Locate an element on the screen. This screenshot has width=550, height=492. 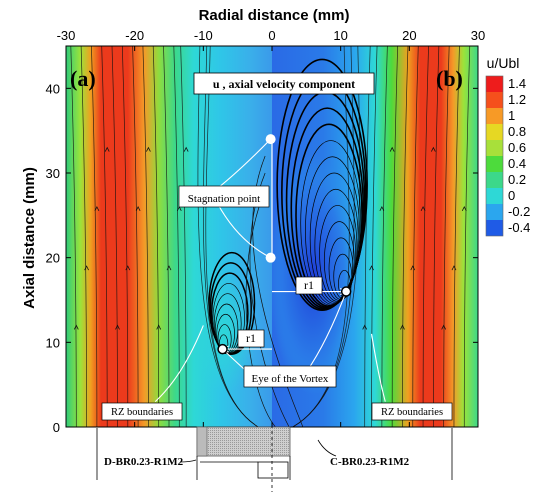
r1-left-label: r1 is located at coordinates (251, 338).